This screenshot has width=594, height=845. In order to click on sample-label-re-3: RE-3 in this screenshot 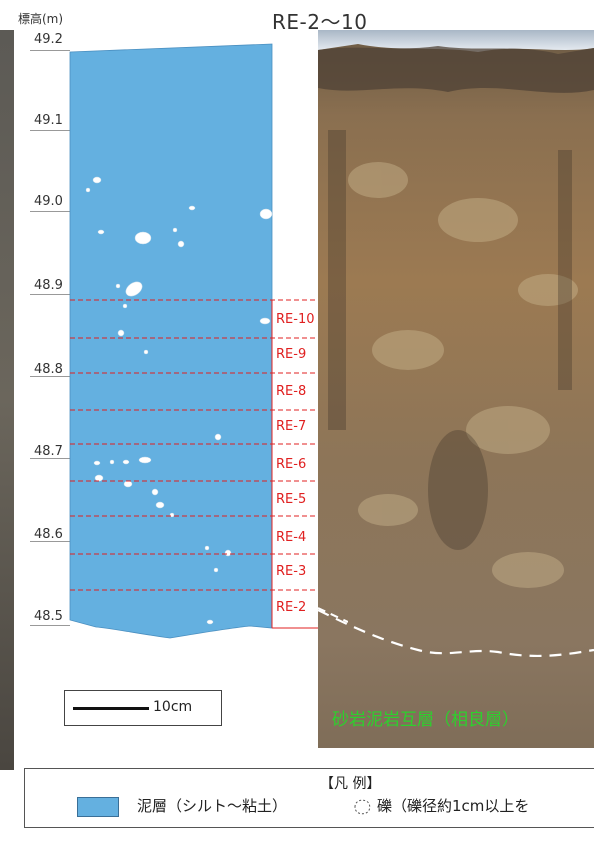, I will do `click(291, 571)`.